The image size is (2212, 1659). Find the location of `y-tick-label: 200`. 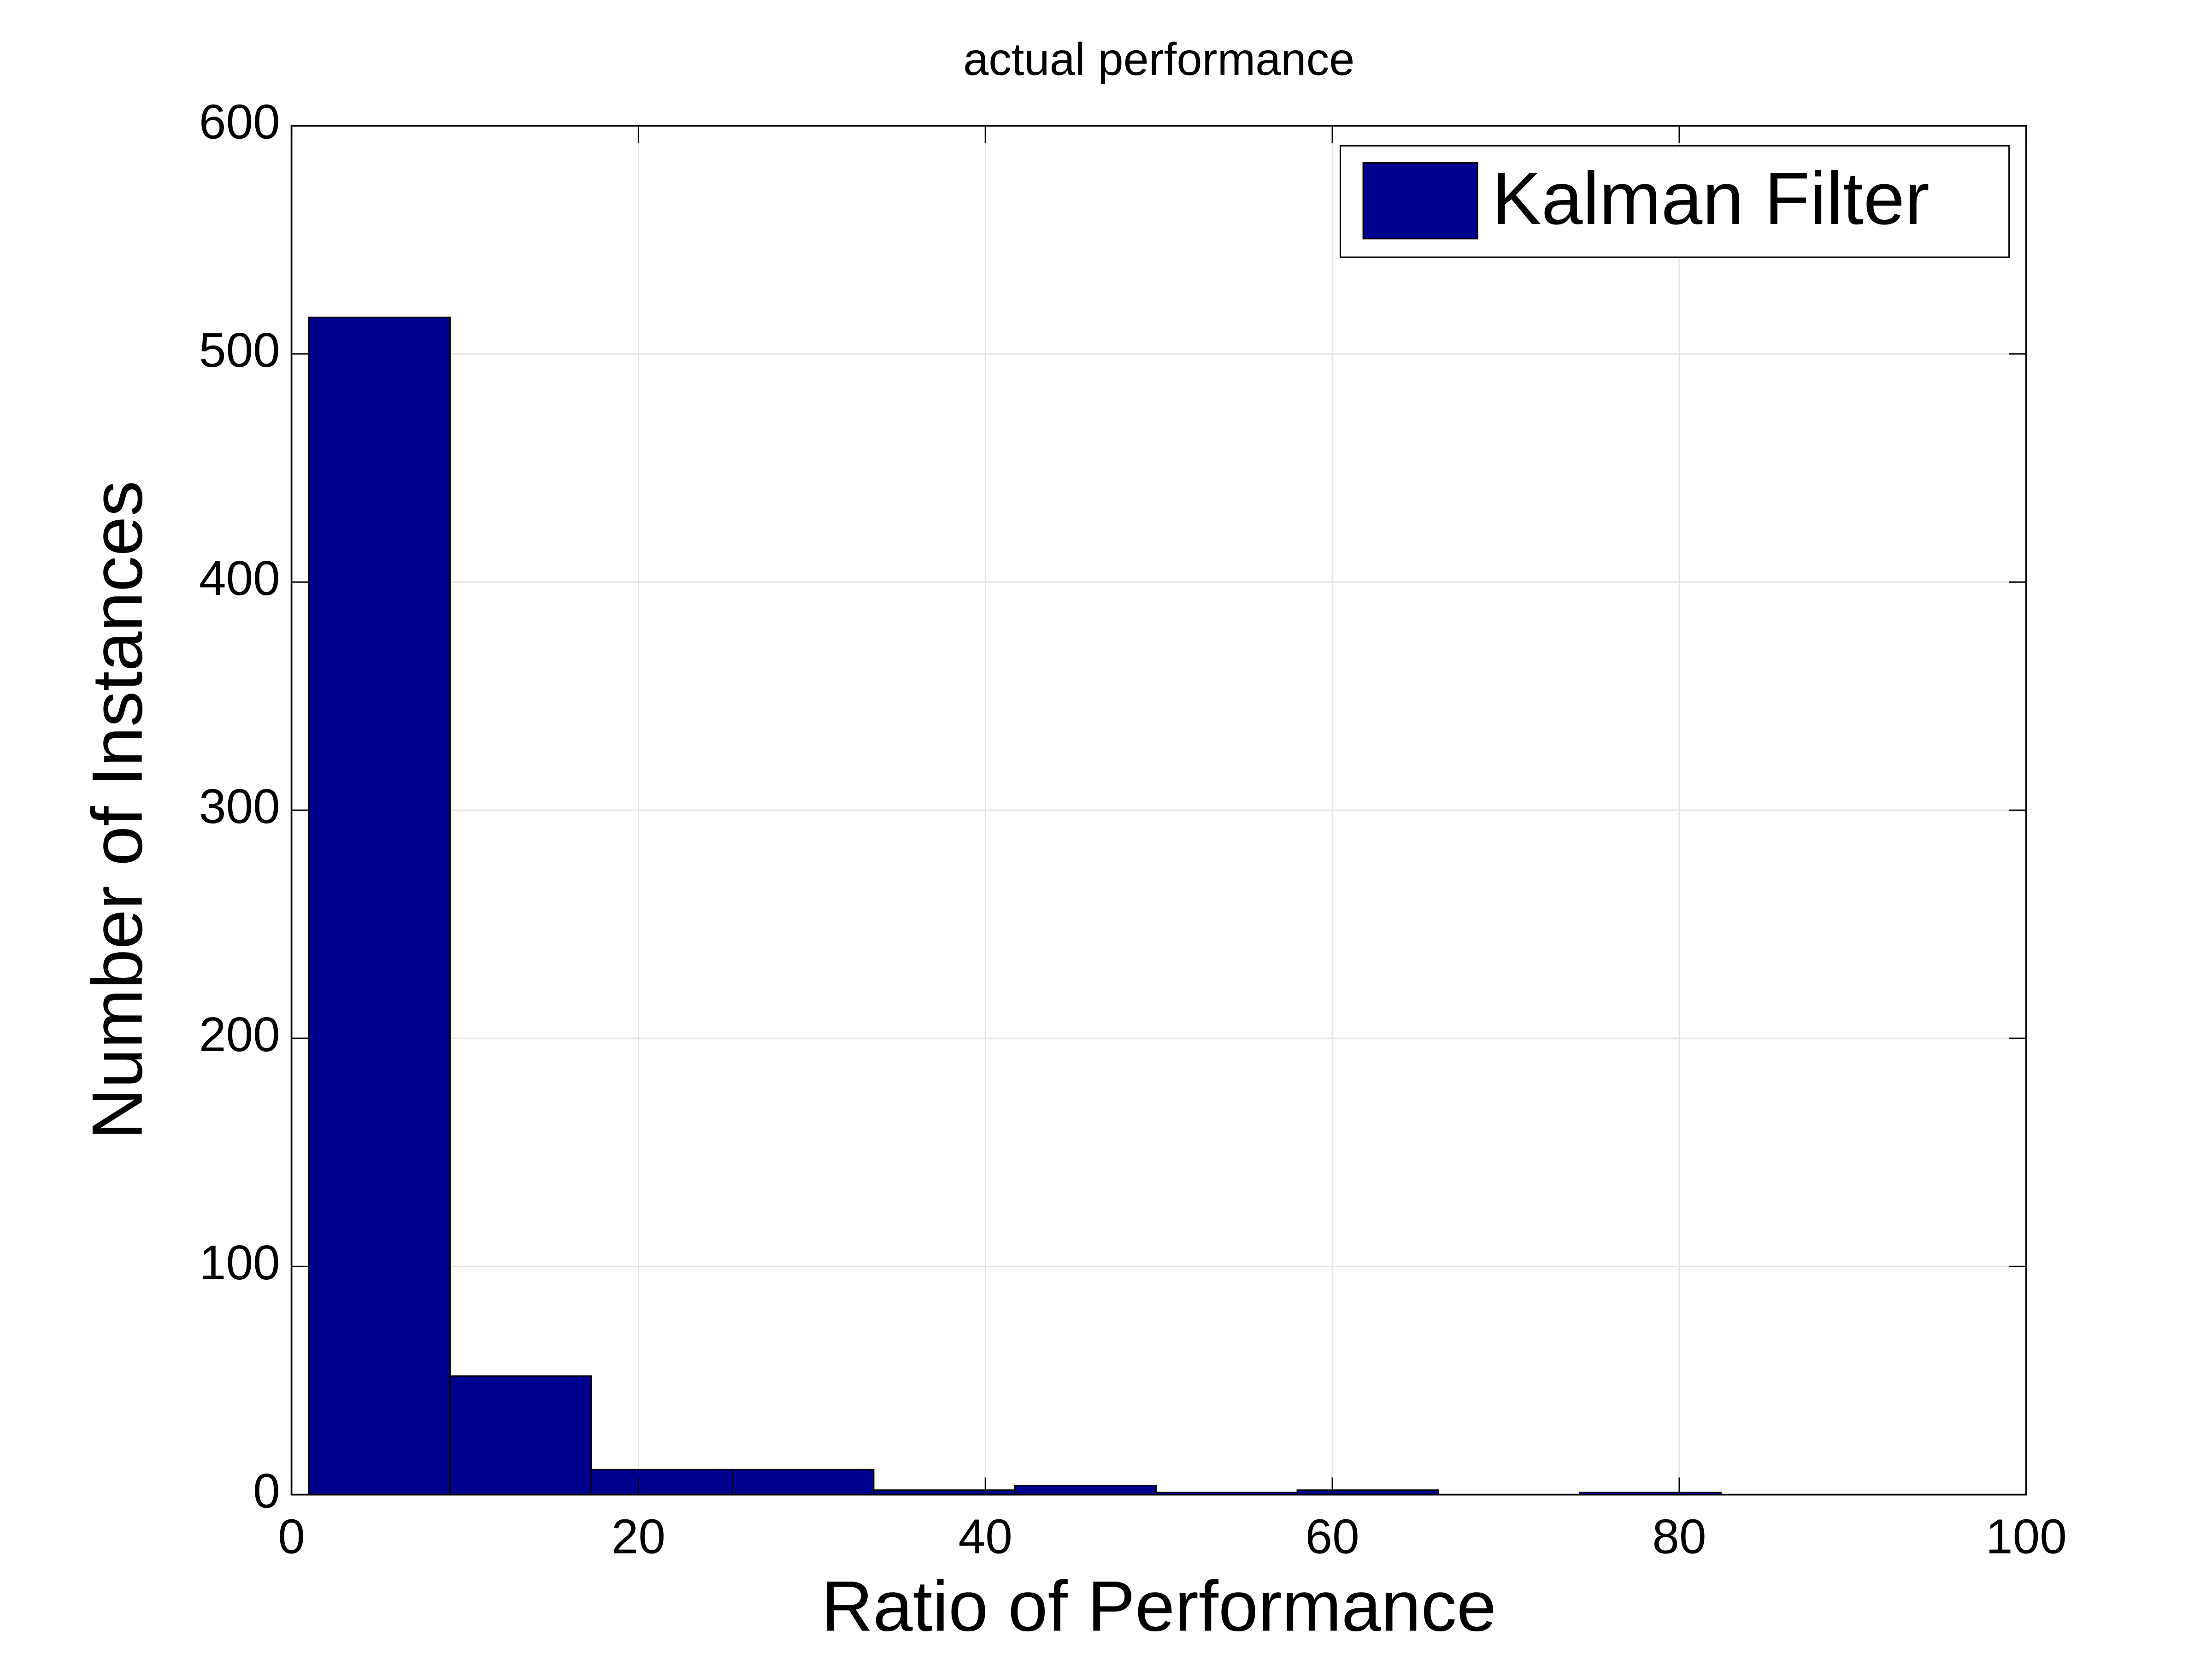

y-tick-label: 200 is located at coordinates (239, 1035).